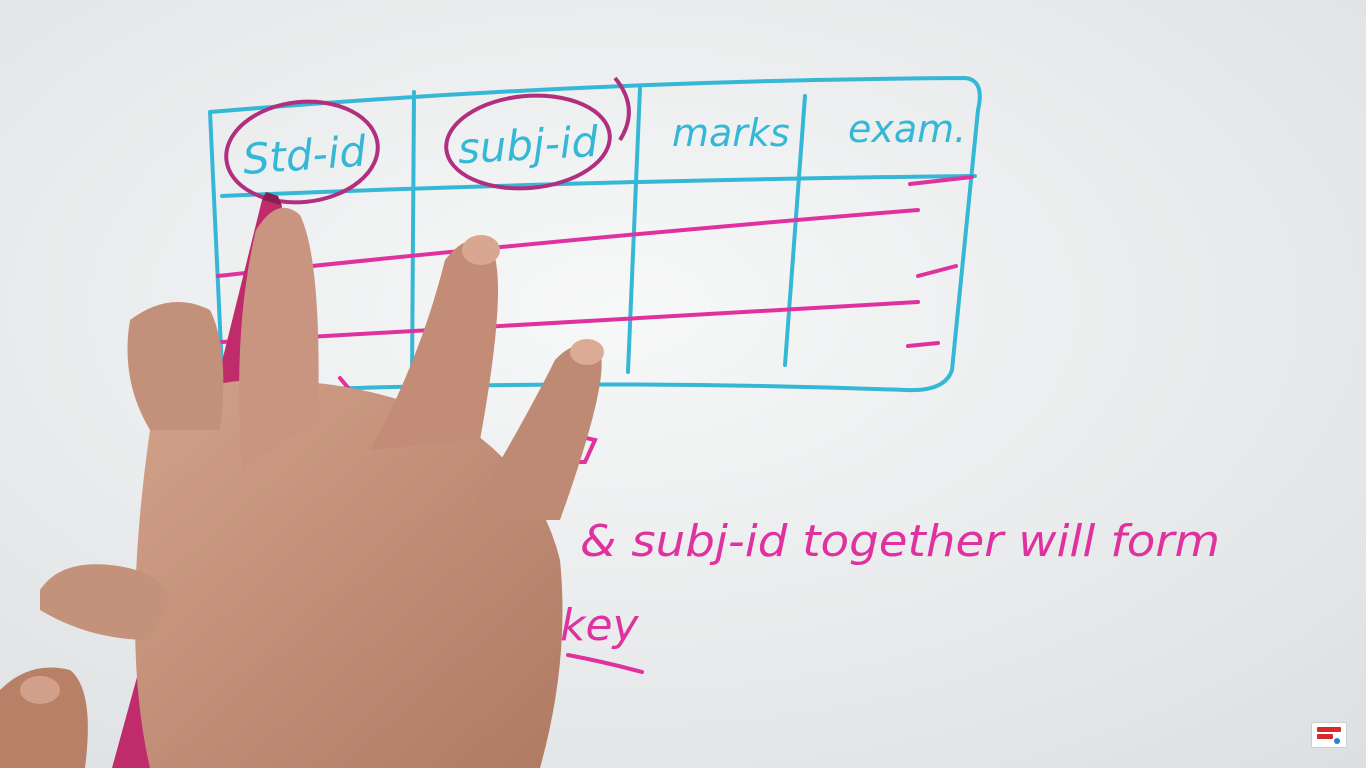 The height and width of the screenshot is (768, 1366). What do you see at coordinates (1325, 736) in the screenshot?
I see `logo-bar-bottom` at bounding box center [1325, 736].